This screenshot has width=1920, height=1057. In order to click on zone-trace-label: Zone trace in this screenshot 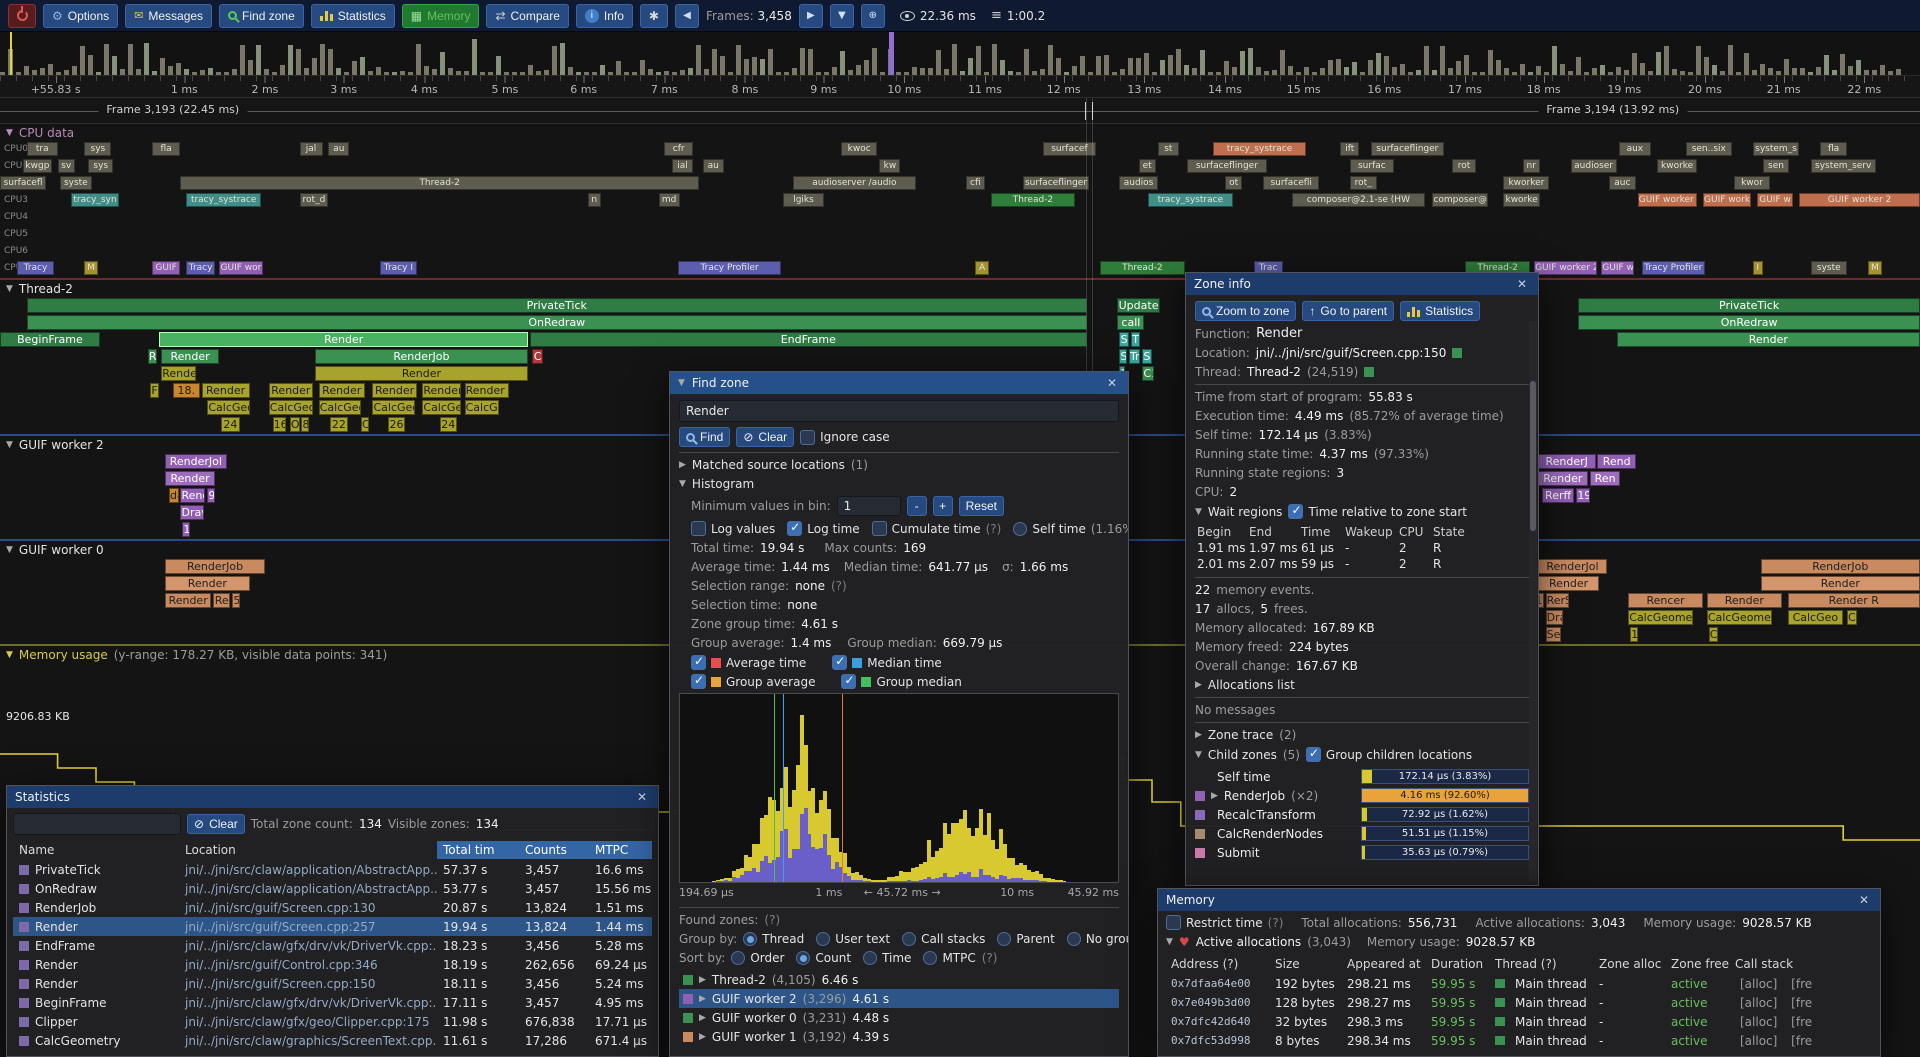, I will do `click(1240, 735)`.